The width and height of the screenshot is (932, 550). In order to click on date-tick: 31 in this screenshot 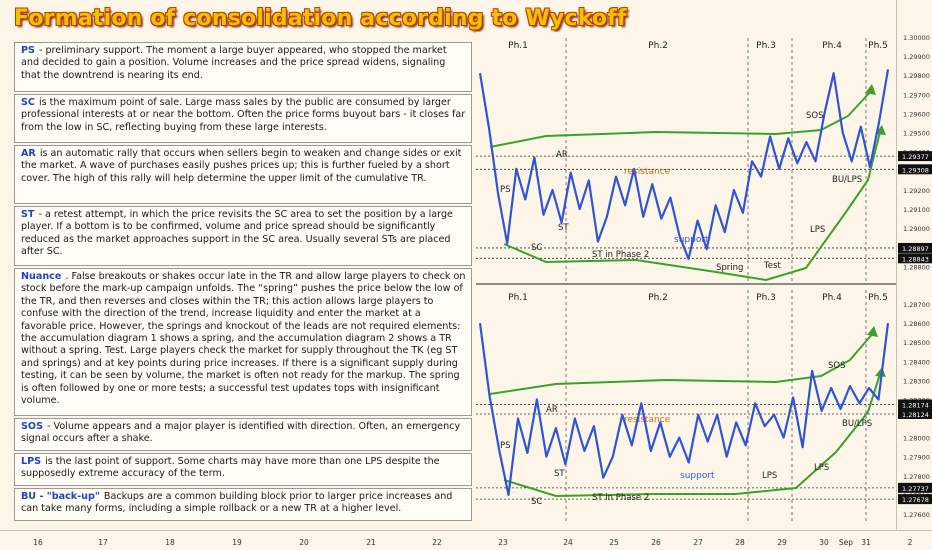, I will do `click(866, 542)`.